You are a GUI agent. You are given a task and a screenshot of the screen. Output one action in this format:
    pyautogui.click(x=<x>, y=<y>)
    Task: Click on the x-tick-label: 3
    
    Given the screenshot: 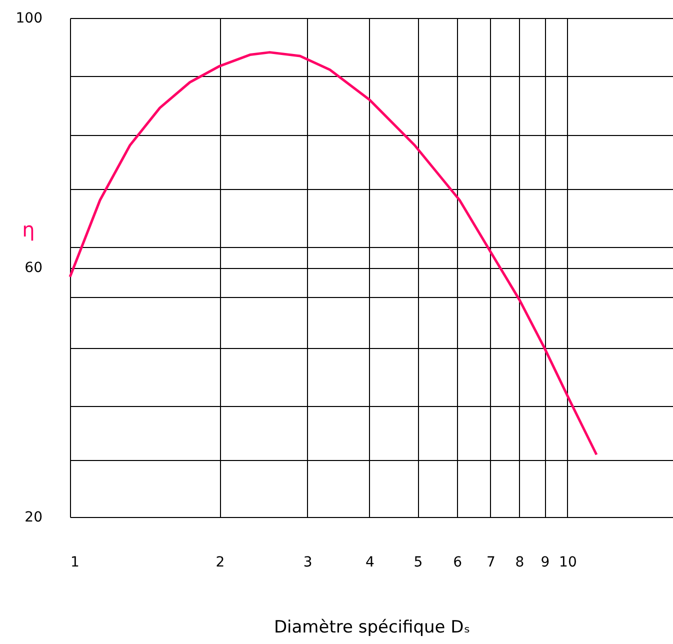 What is the action you would take?
    pyautogui.click(x=307, y=562)
    